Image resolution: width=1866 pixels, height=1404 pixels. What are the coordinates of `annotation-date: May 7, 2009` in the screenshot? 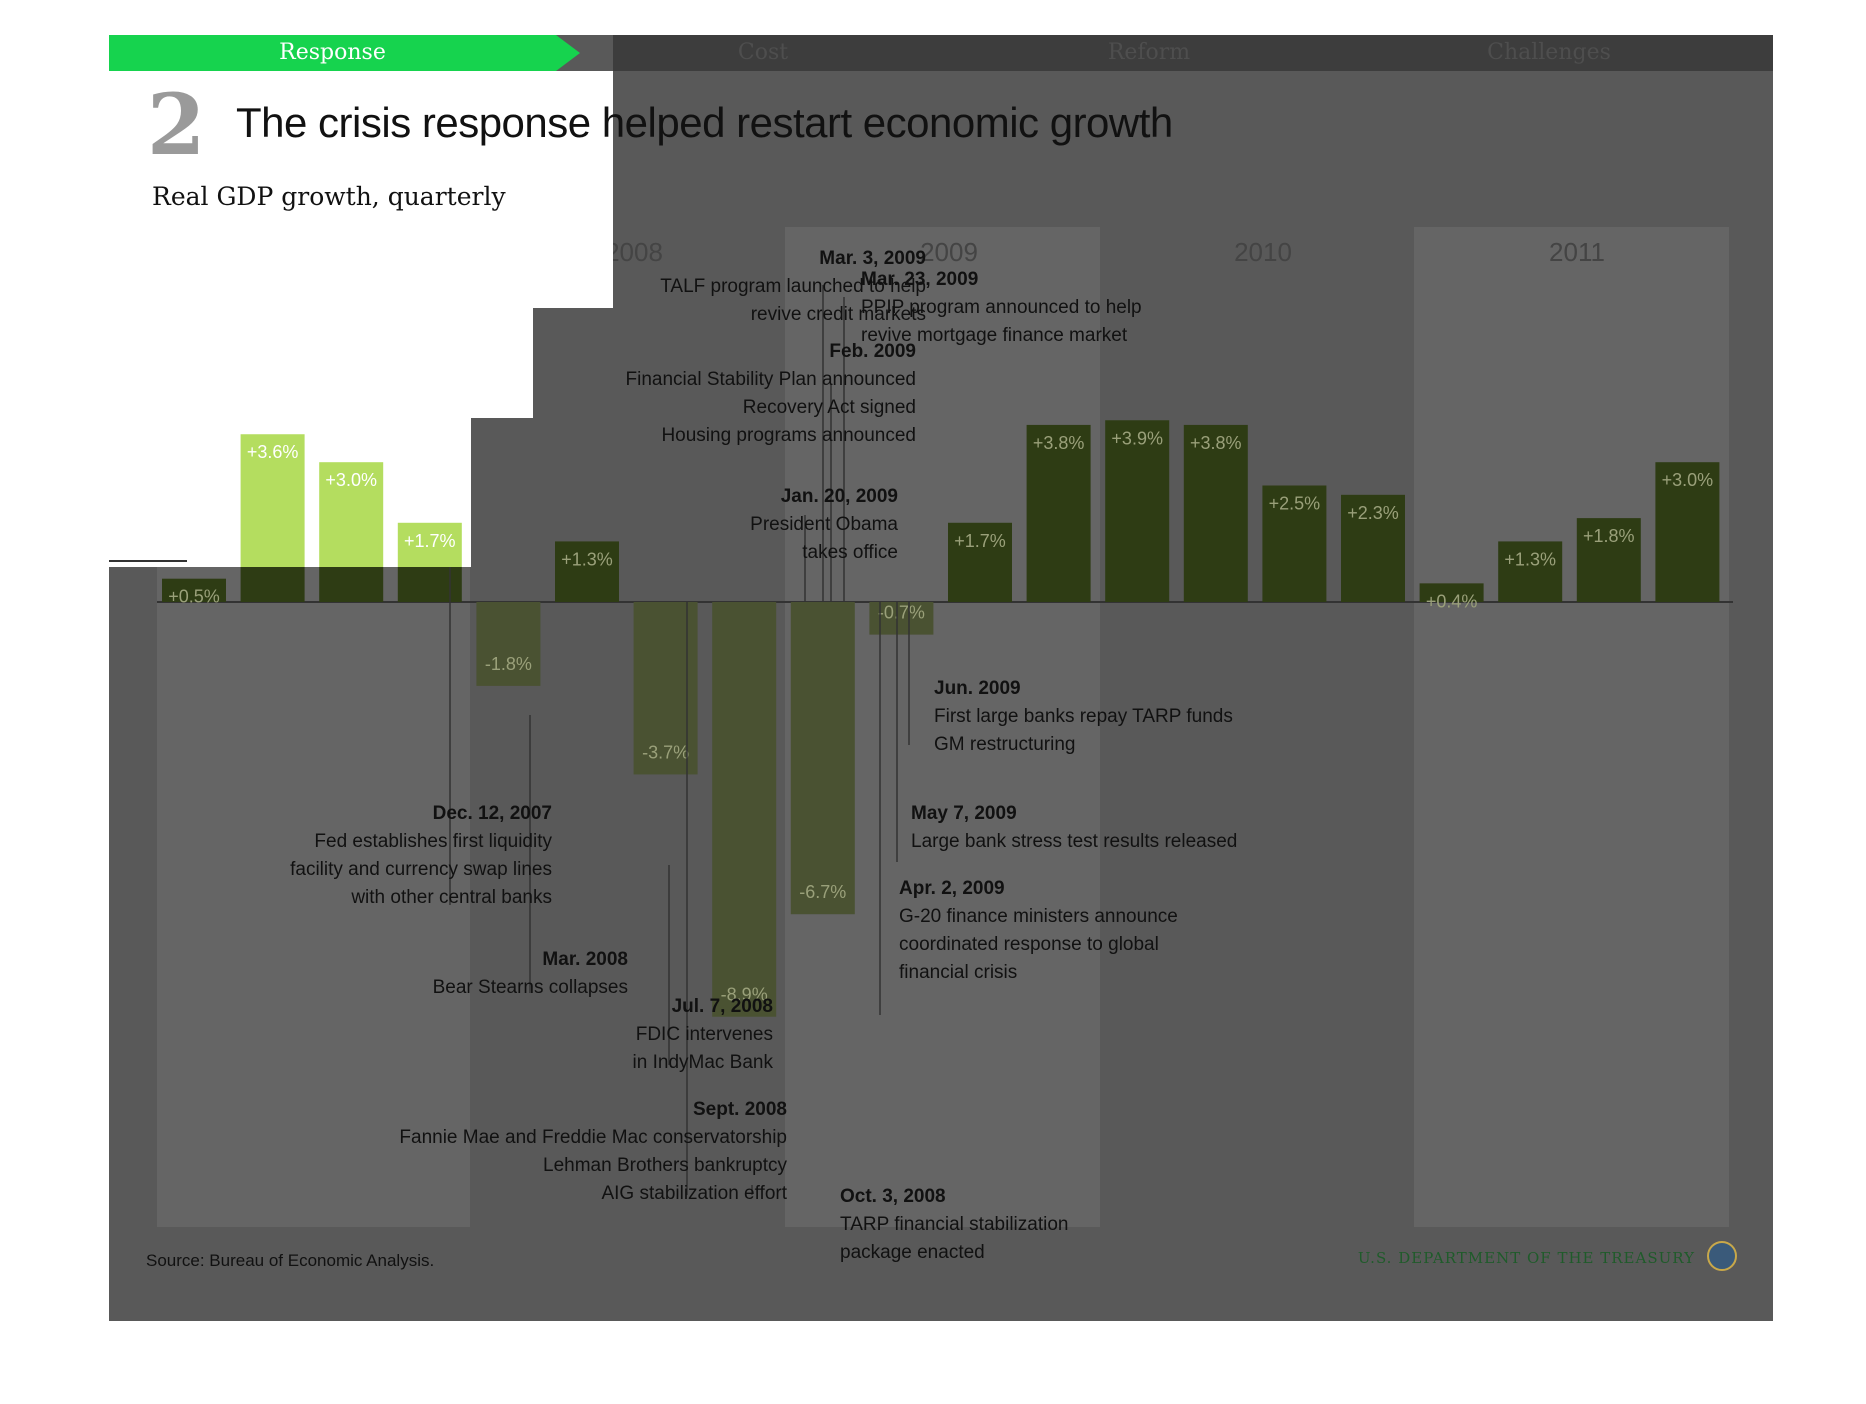 It's located at (964, 813).